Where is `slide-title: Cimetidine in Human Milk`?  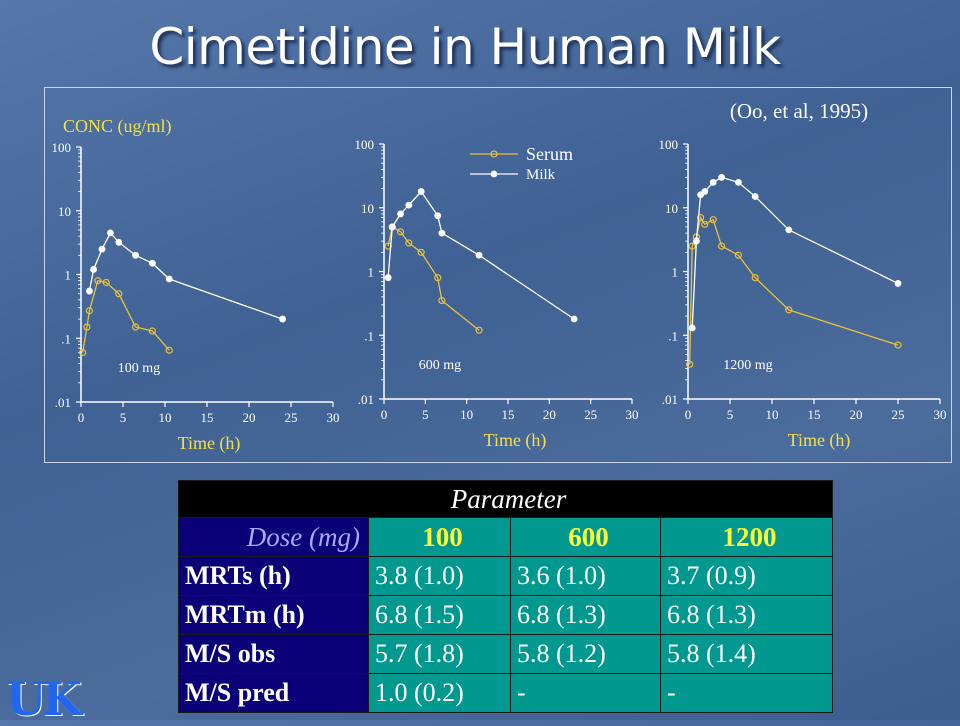 slide-title: Cimetidine in Human Milk is located at coordinates (465, 47).